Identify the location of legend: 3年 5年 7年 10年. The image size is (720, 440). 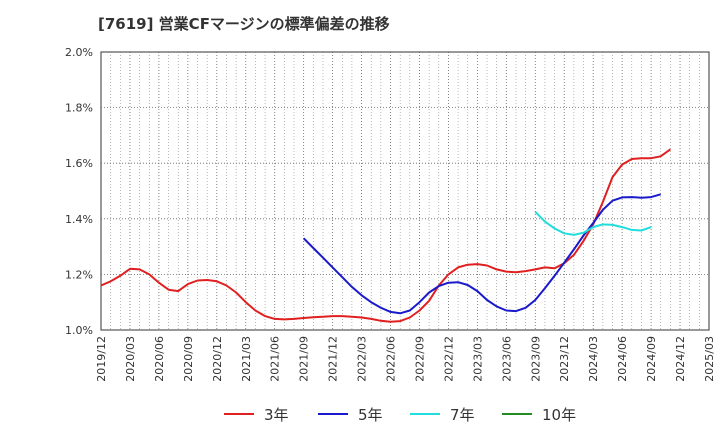
(400, 415).